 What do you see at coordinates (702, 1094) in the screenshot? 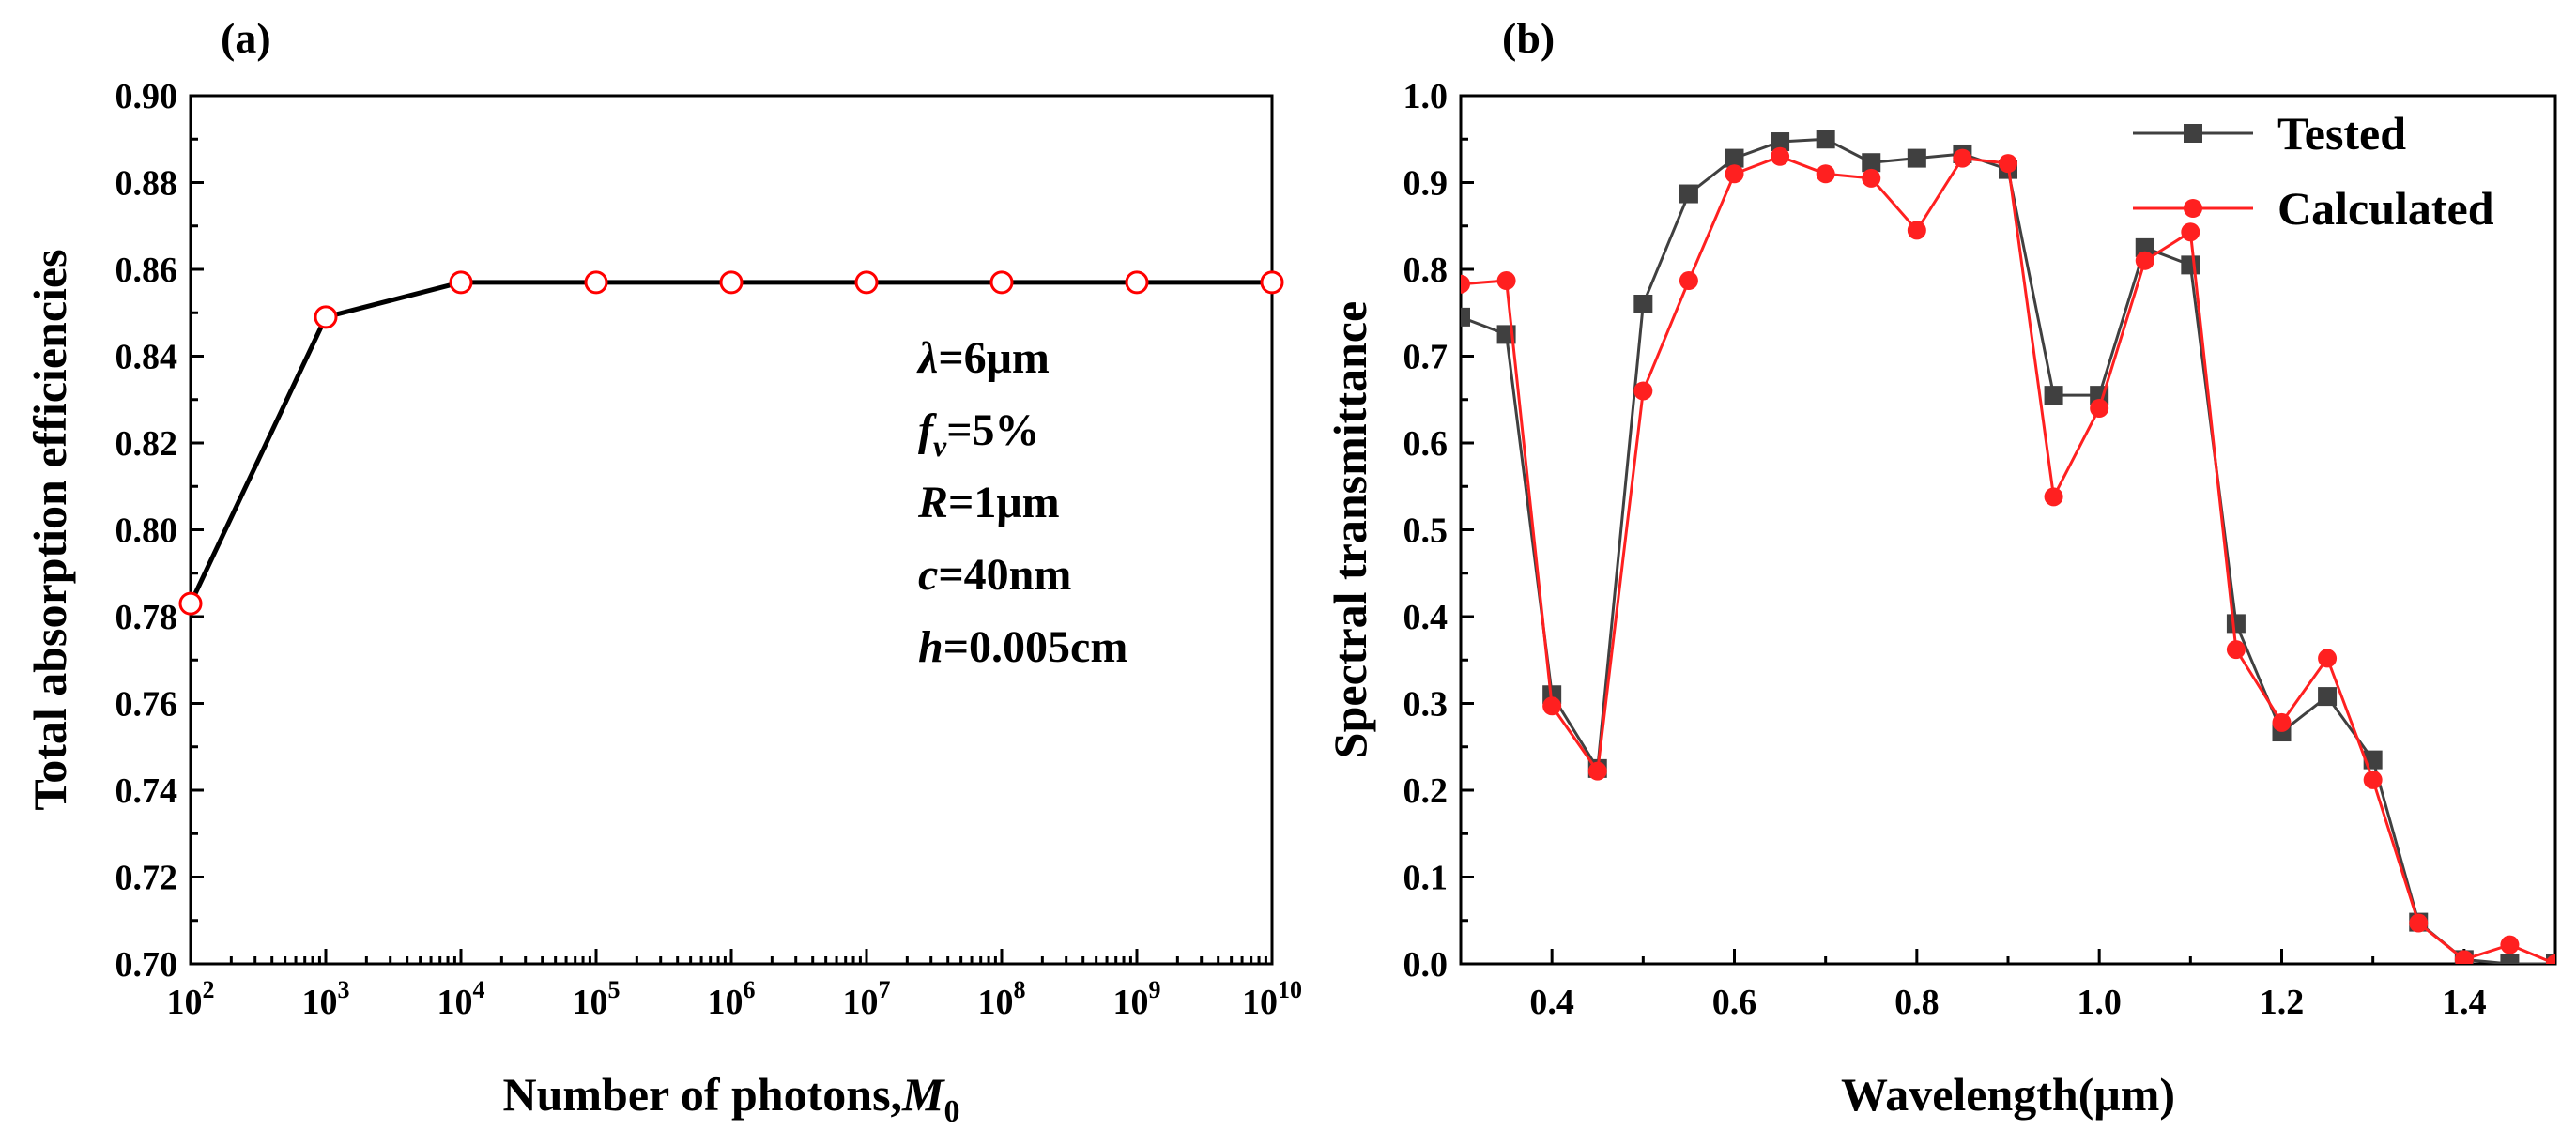
I see `panel-a-x-axis-title-text: Number of photons,` at bounding box center [702, 1094].